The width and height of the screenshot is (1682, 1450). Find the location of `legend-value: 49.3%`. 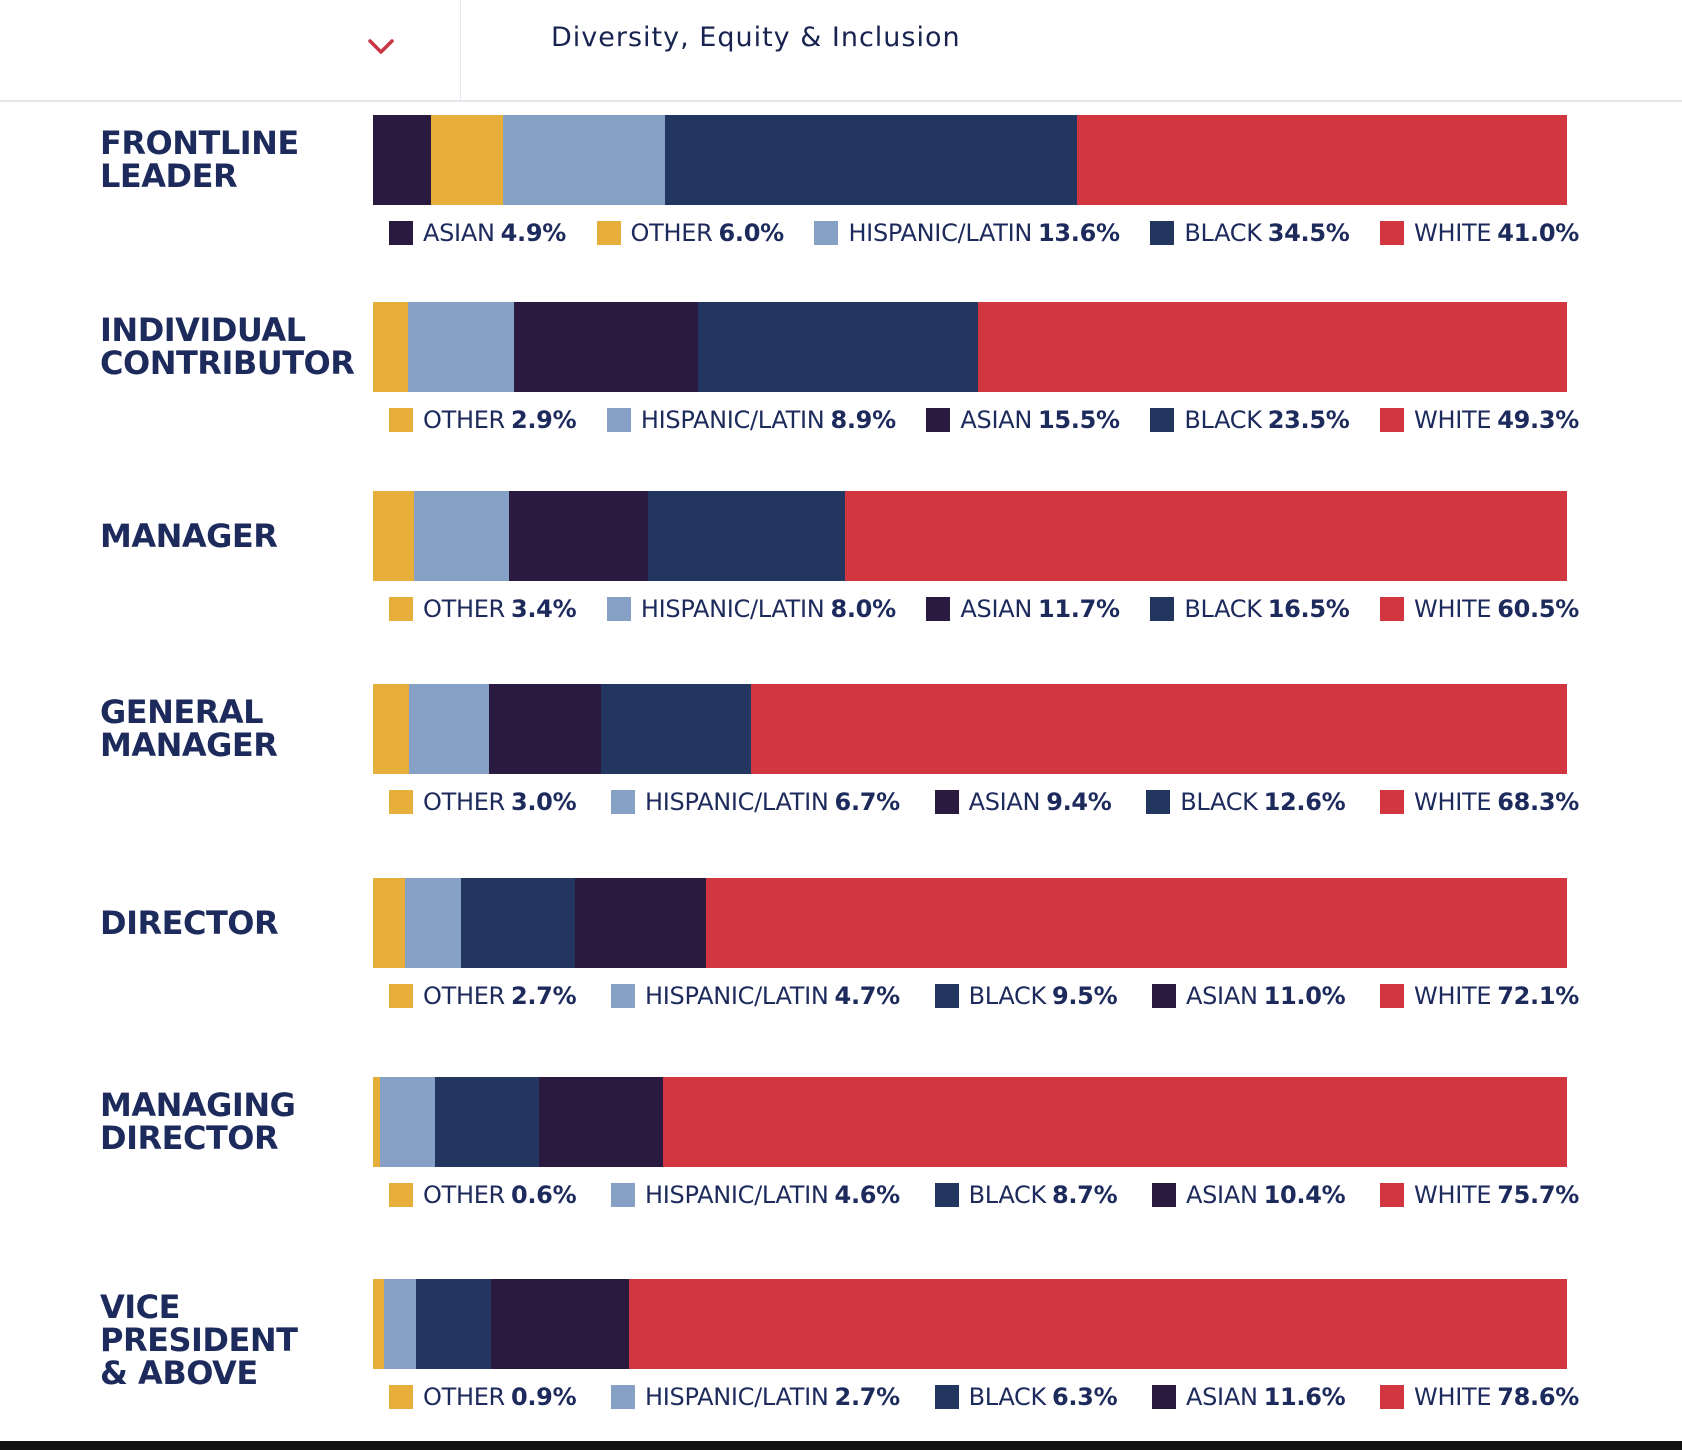

legend-value: 49.3% is located at coordinates (1538, 420).